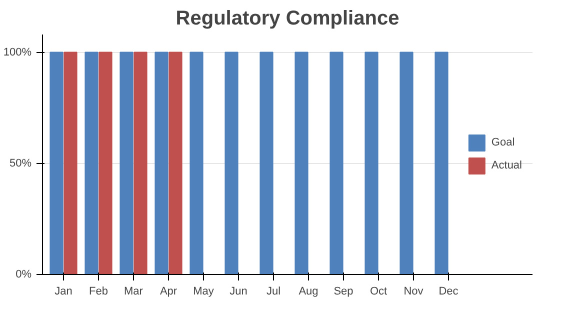 The width and height of the screenshot is (576, 336). Describe the element at coordinates (134, 292) in the screenshot. I see `x-tick-label: Mar` at that location.